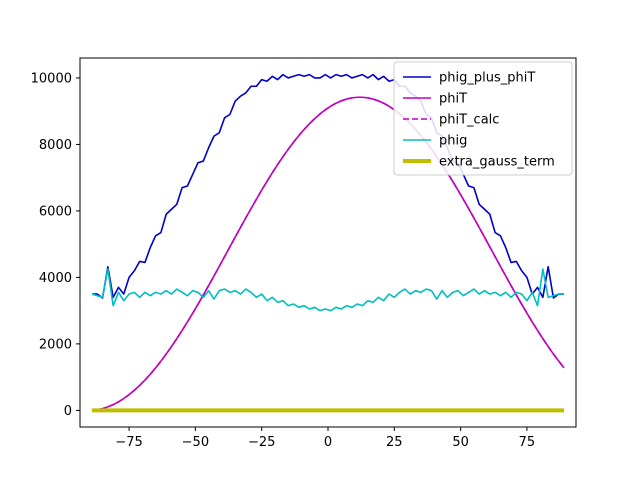  Describe the element at coordinates (394, 442) in the screenshot. I see `x-tick-label: 25` at that location.